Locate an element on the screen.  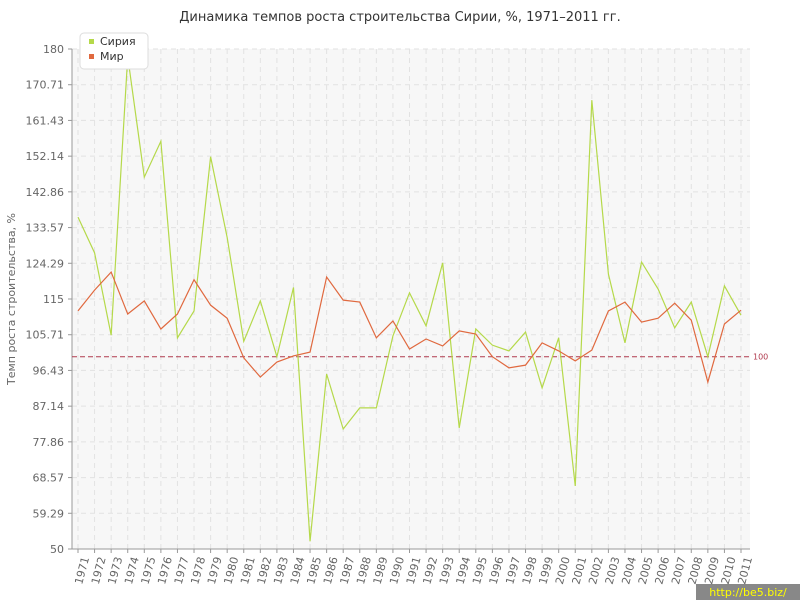
legend-label: Сирия is located at coordinates (118, 41).